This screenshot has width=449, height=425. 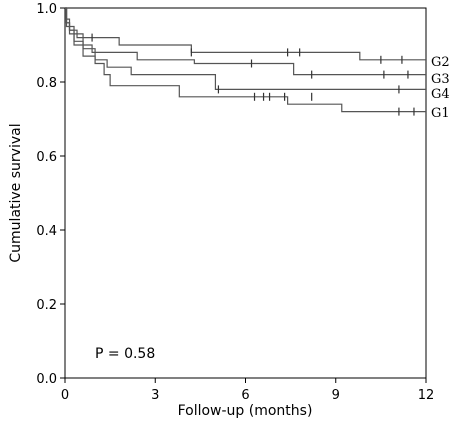 I want to click on legend-label-g3: G3, so click(x=440, y=79).